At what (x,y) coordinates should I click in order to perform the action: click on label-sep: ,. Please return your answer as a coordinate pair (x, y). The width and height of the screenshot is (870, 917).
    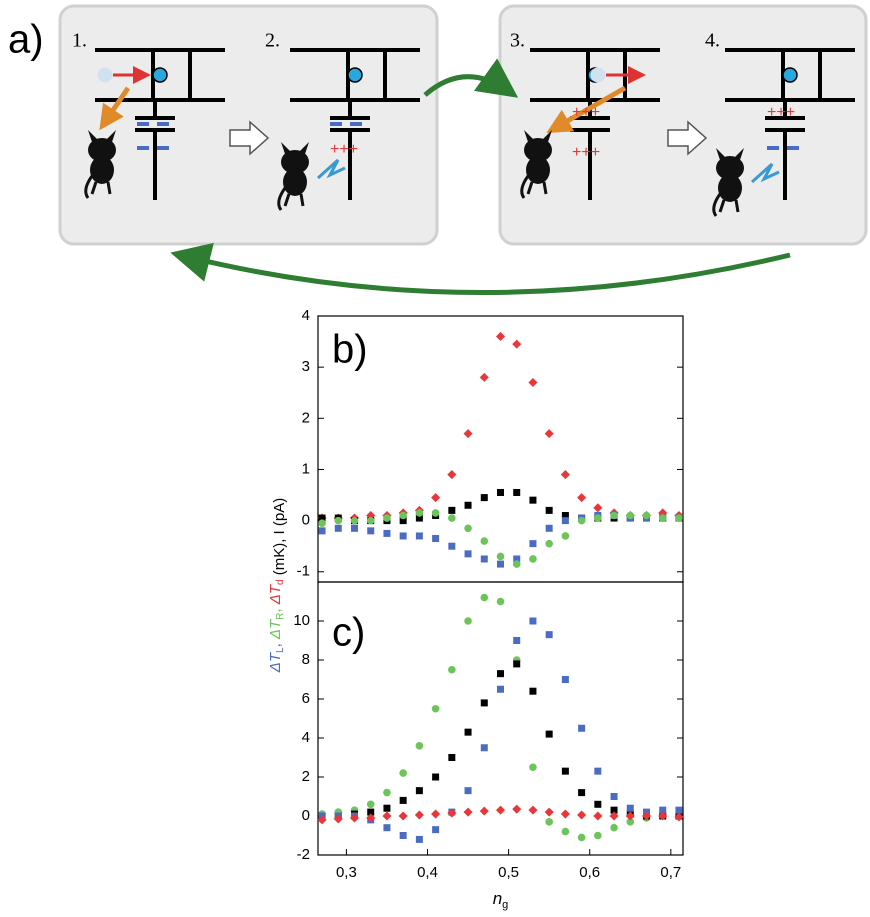
    Looking at the image, I should click on (275, 643).